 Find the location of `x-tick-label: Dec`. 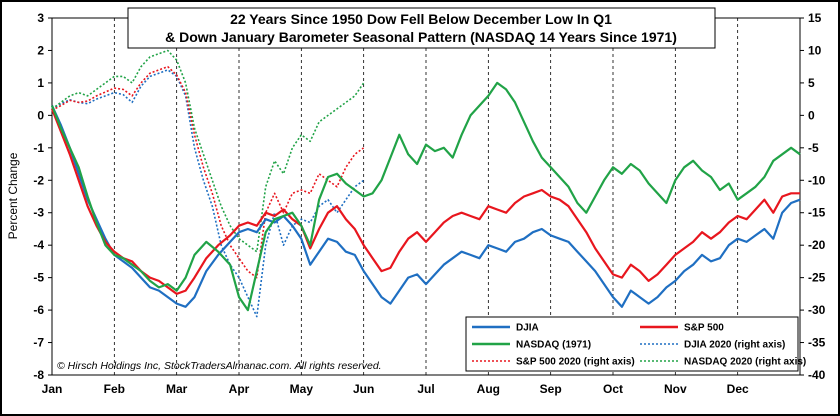

x-tick-label: Dec is located at coordinates (738, 389).